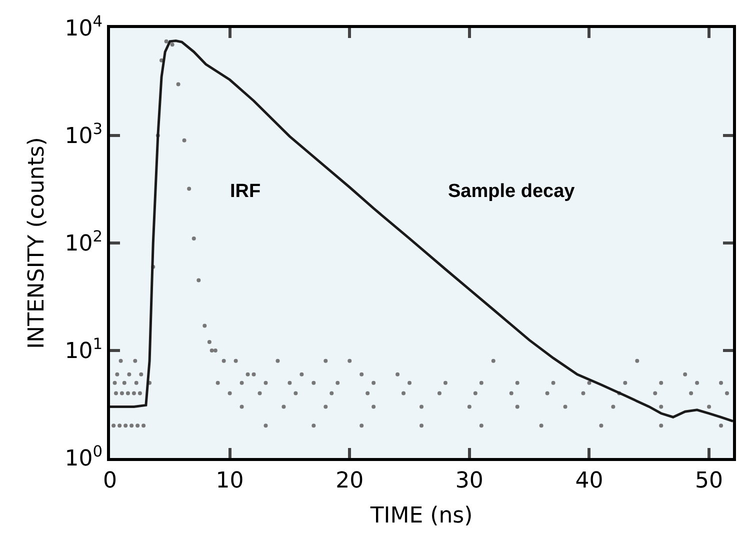 This screenshot has width=748, height=543. I want to click on y-tick-label: 10$^{0}$, so click(83, 457).